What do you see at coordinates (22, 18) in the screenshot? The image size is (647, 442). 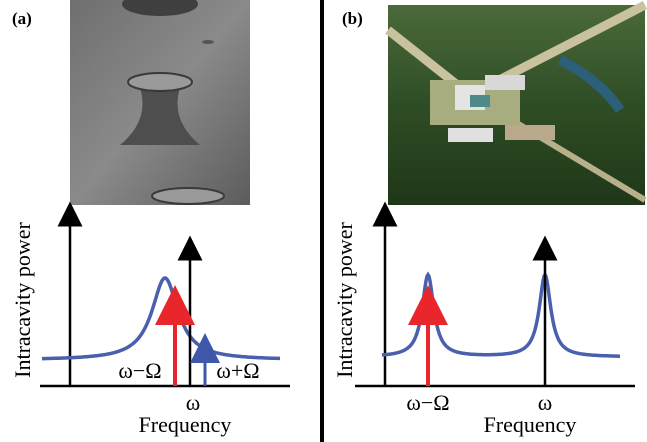 I see `panel-label: (a)` at bounding box center [22, 18].